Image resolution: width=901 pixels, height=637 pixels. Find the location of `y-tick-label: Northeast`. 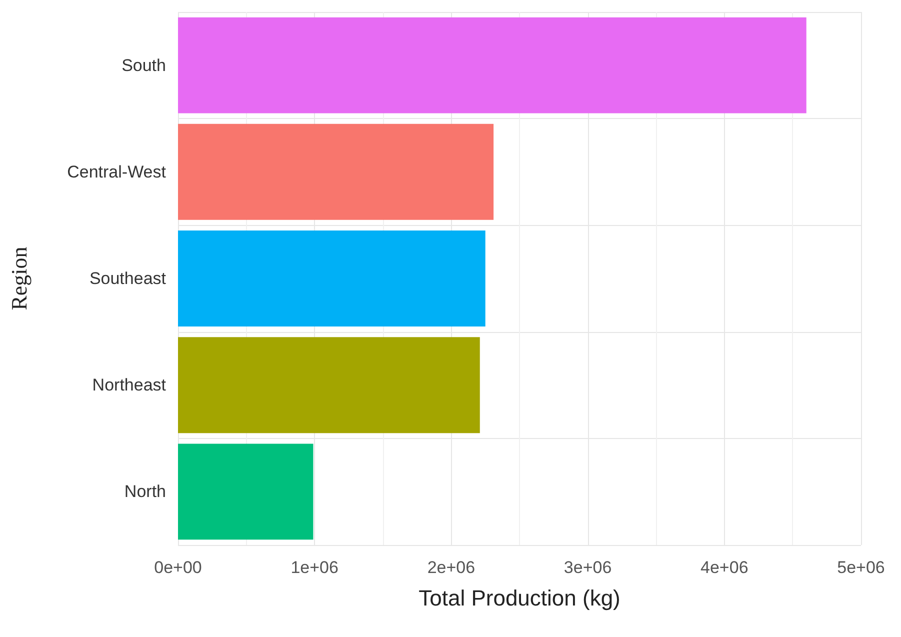

y-tick-label: Northeast is located at coordinates (129, 385).